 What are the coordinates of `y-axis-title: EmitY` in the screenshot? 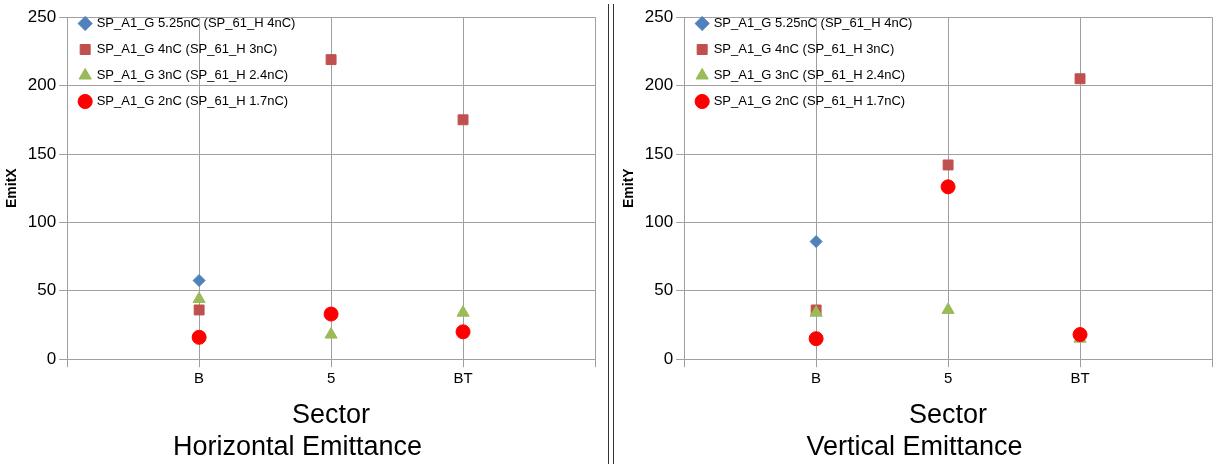 It's located at (628, 188).